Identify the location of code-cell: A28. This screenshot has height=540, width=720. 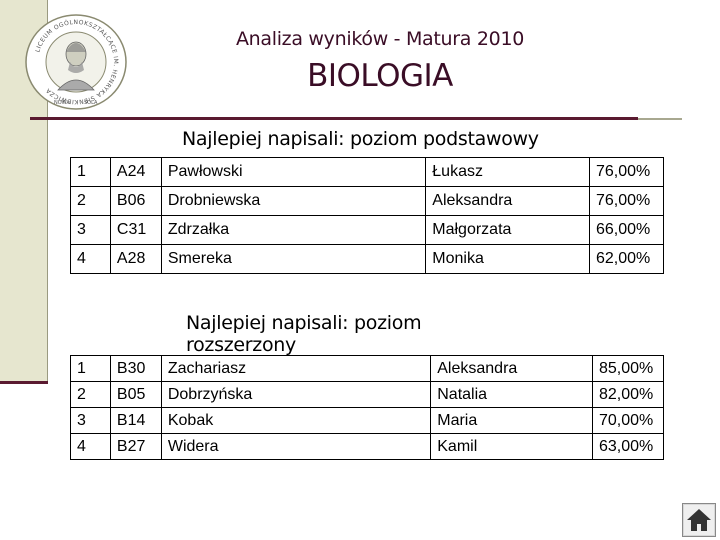
(135, 259).